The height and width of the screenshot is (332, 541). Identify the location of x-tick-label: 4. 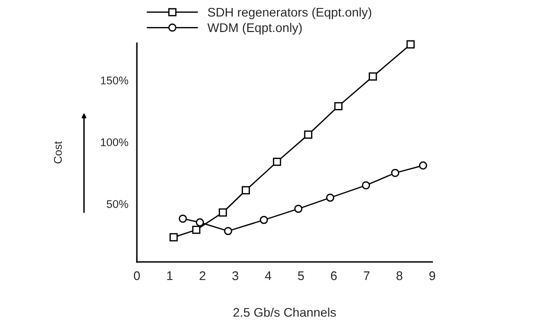
(268, 275).